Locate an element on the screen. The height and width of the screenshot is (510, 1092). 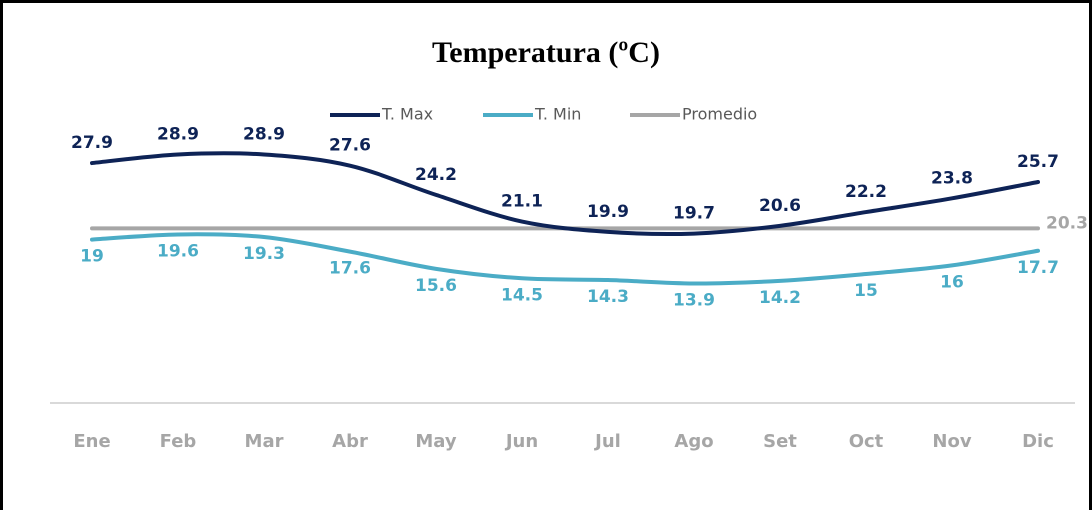
data-label: 16 is located at coordinates (952, 282).